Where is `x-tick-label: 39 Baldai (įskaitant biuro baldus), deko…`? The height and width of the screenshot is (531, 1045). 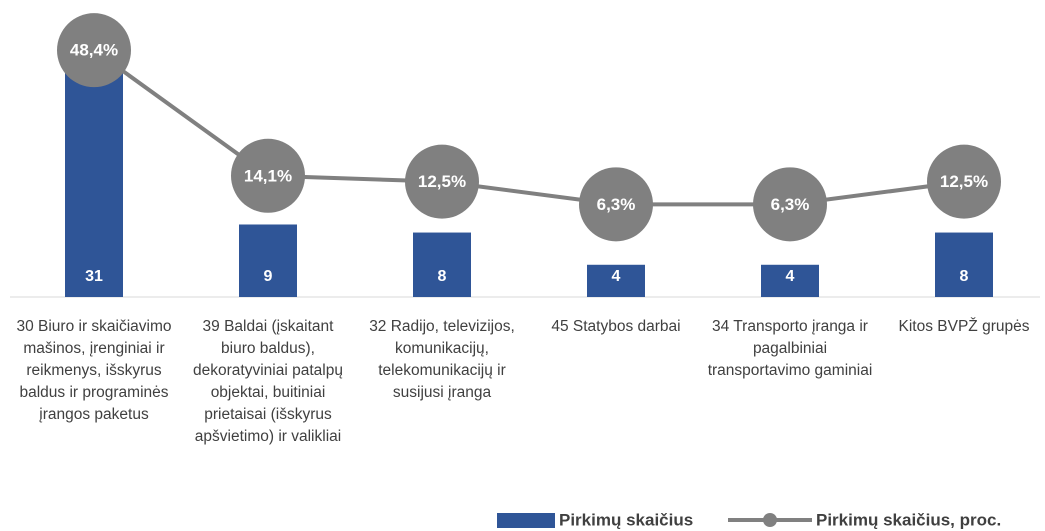 x-tick-label: 39 Baldai (įskaitant biuro baldus), deko… is located at coordinates (268, 381).